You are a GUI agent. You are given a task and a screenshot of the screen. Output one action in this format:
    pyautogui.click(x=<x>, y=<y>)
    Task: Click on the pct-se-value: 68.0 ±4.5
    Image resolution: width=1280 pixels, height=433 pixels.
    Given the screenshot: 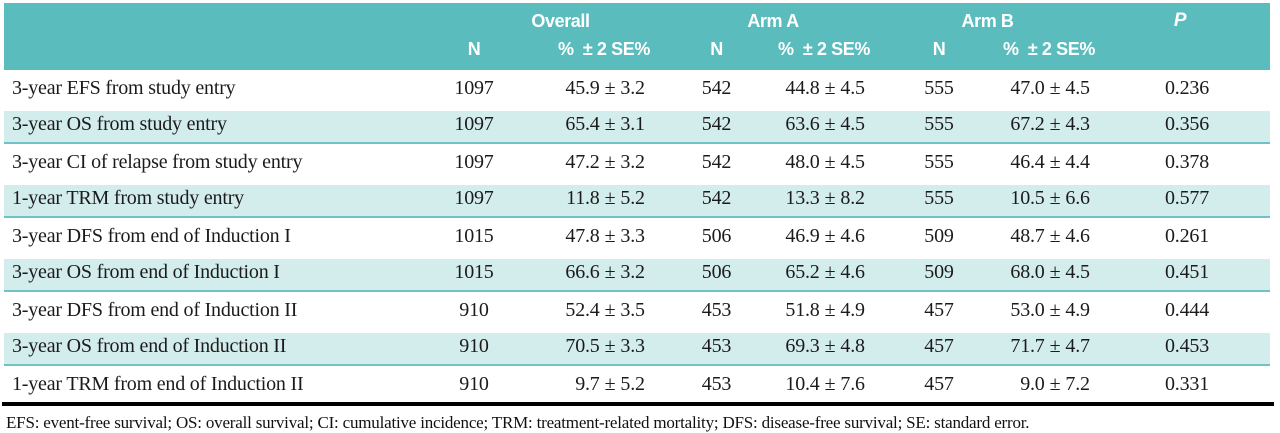 What is the action you would take?
    pyautogui.click(x=1050, y=271)
    